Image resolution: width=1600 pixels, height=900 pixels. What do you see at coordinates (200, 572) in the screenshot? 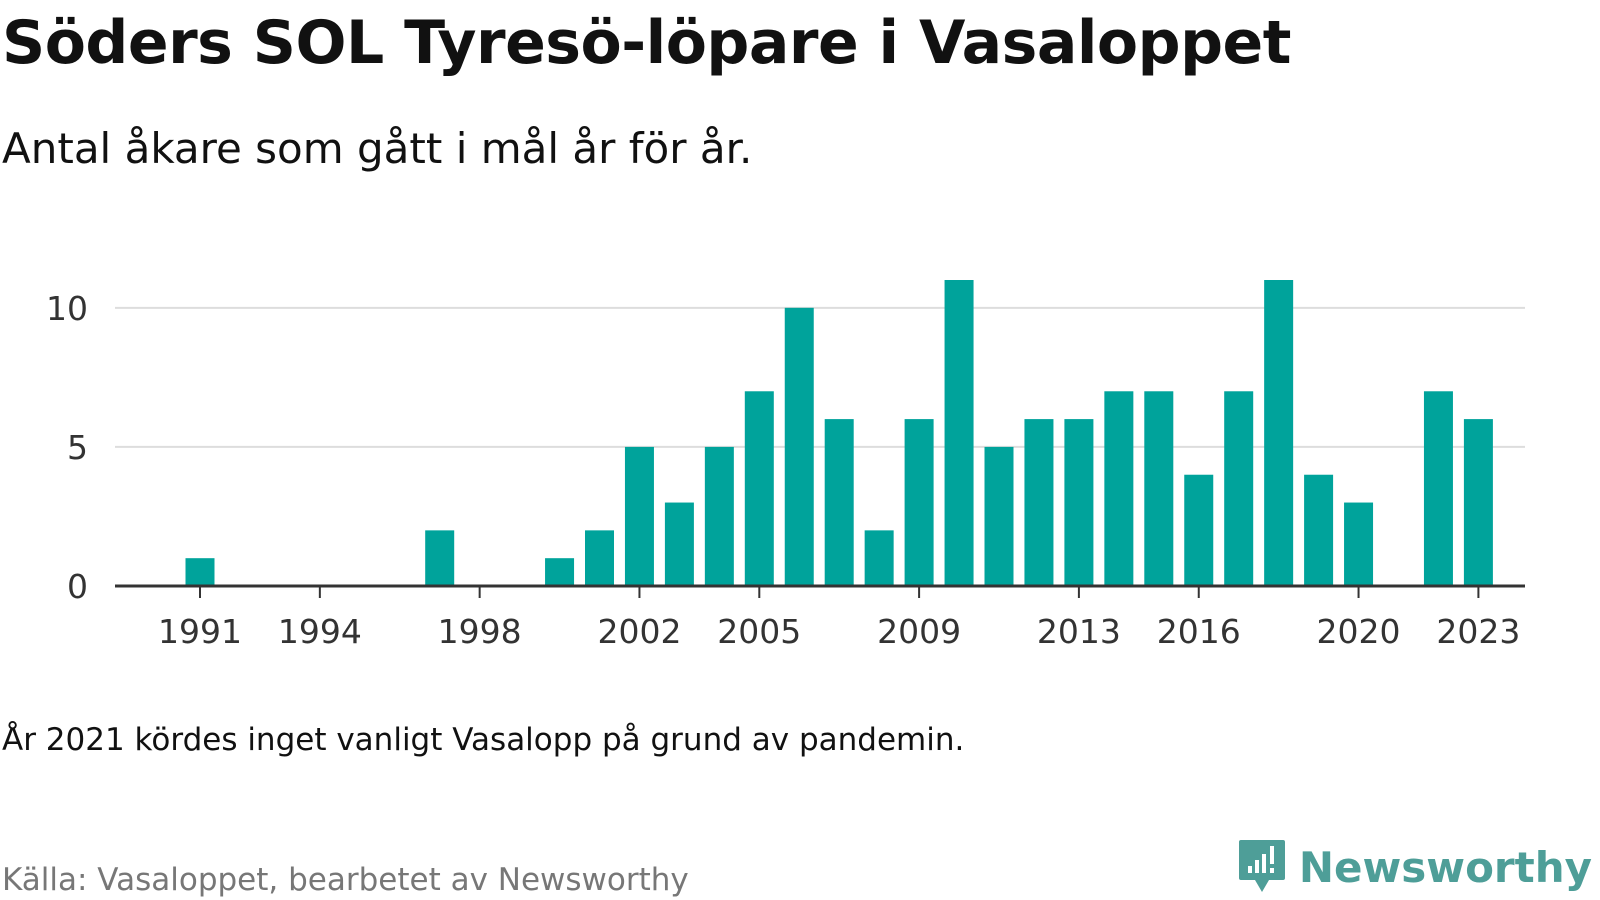
I see `bar-1991` at bounding box center [200, 572].